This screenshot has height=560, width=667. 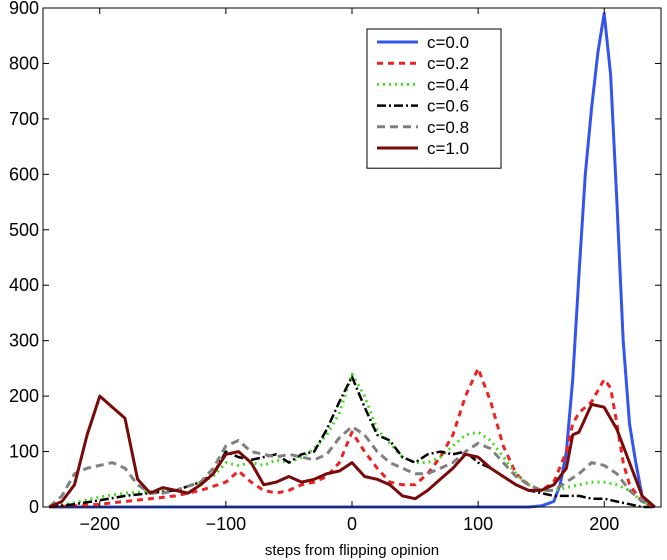 I want to click on y-tick-label: 700, so click(x=24, y=119).